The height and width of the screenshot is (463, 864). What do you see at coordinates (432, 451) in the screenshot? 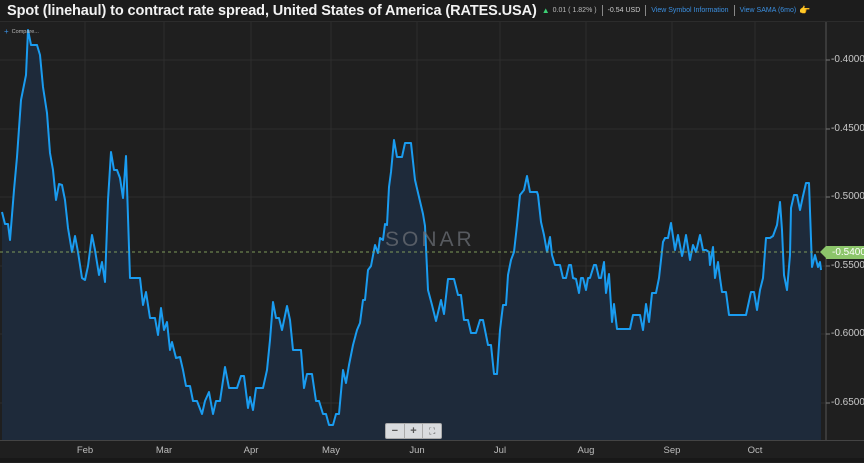
I see `x-axis` at bounding box center [432, 451].